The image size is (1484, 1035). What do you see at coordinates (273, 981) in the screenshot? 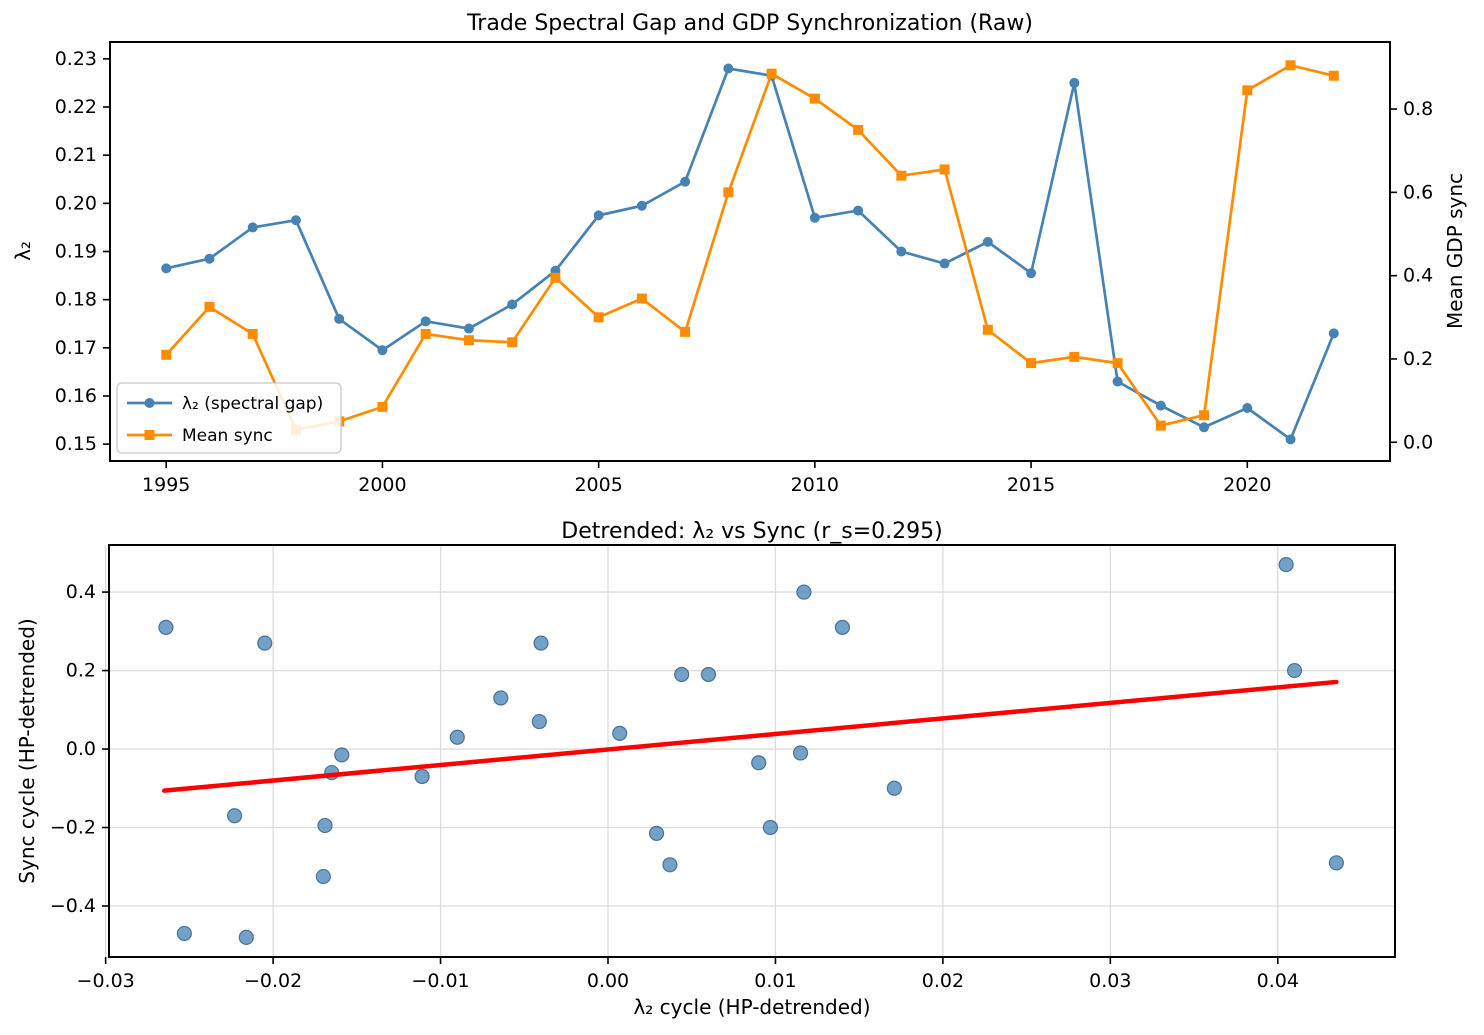
I see `x-tick-label: −0.02` at bounding box center [273, 981].